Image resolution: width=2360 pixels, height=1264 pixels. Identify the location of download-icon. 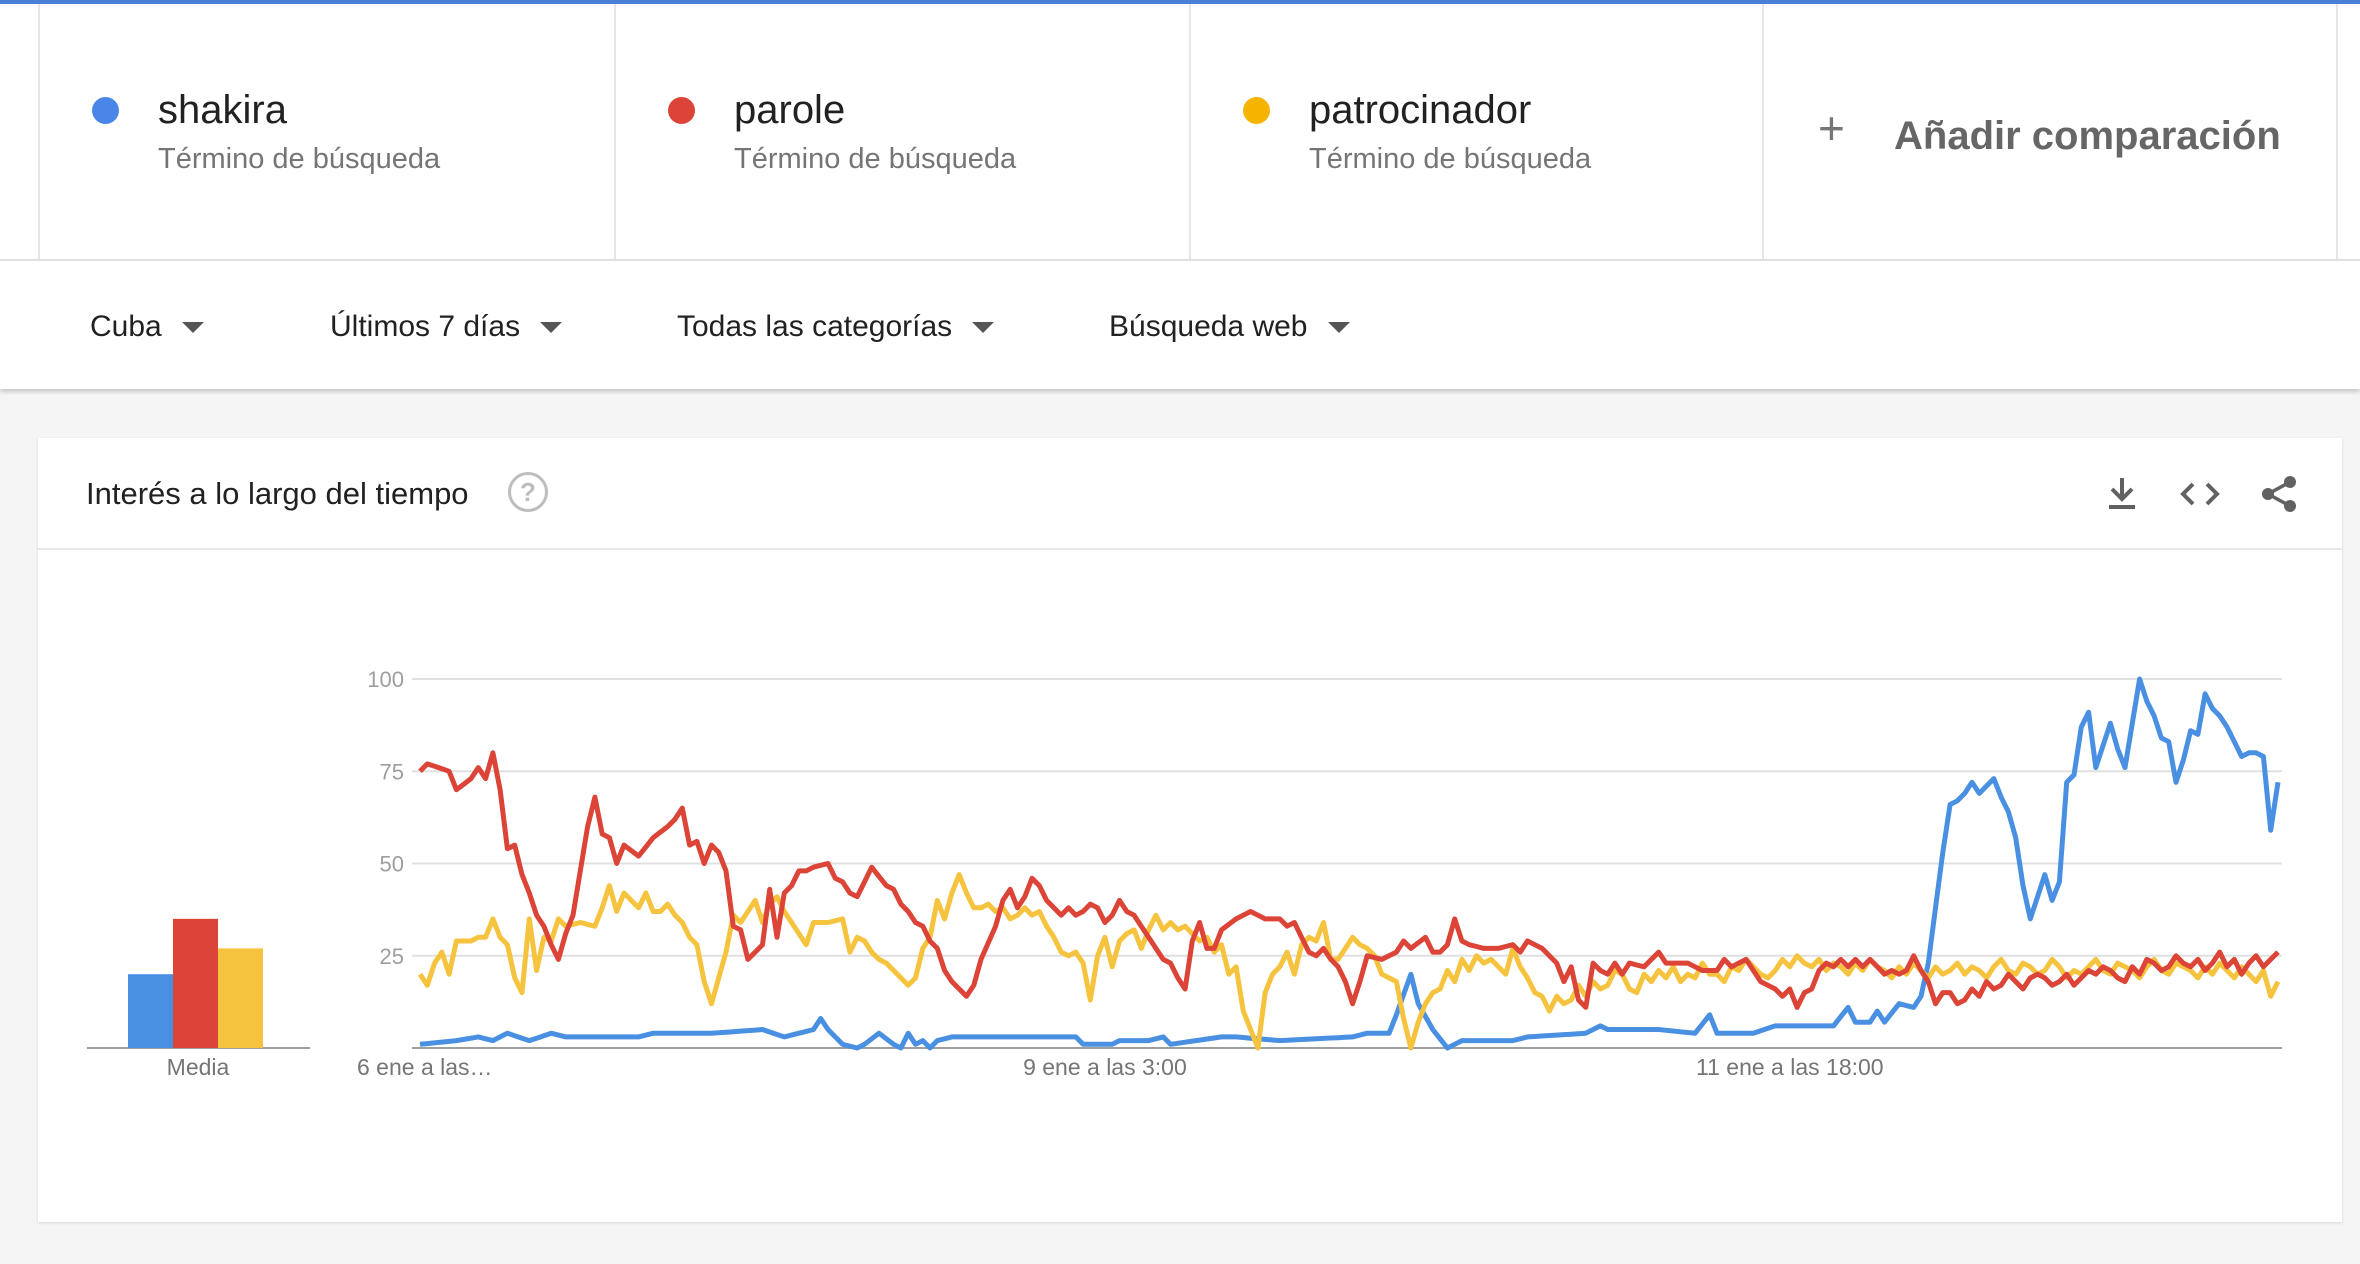
(2122, 494).